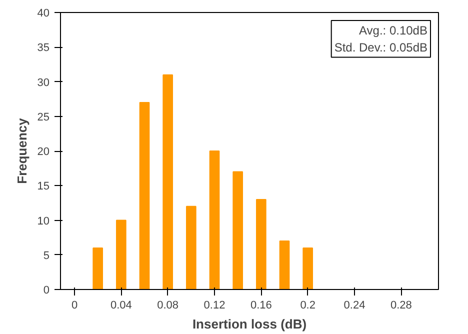 This screenshot has height=334, width=468. I want to click on y-tick-label: 20, so click(43, 152).